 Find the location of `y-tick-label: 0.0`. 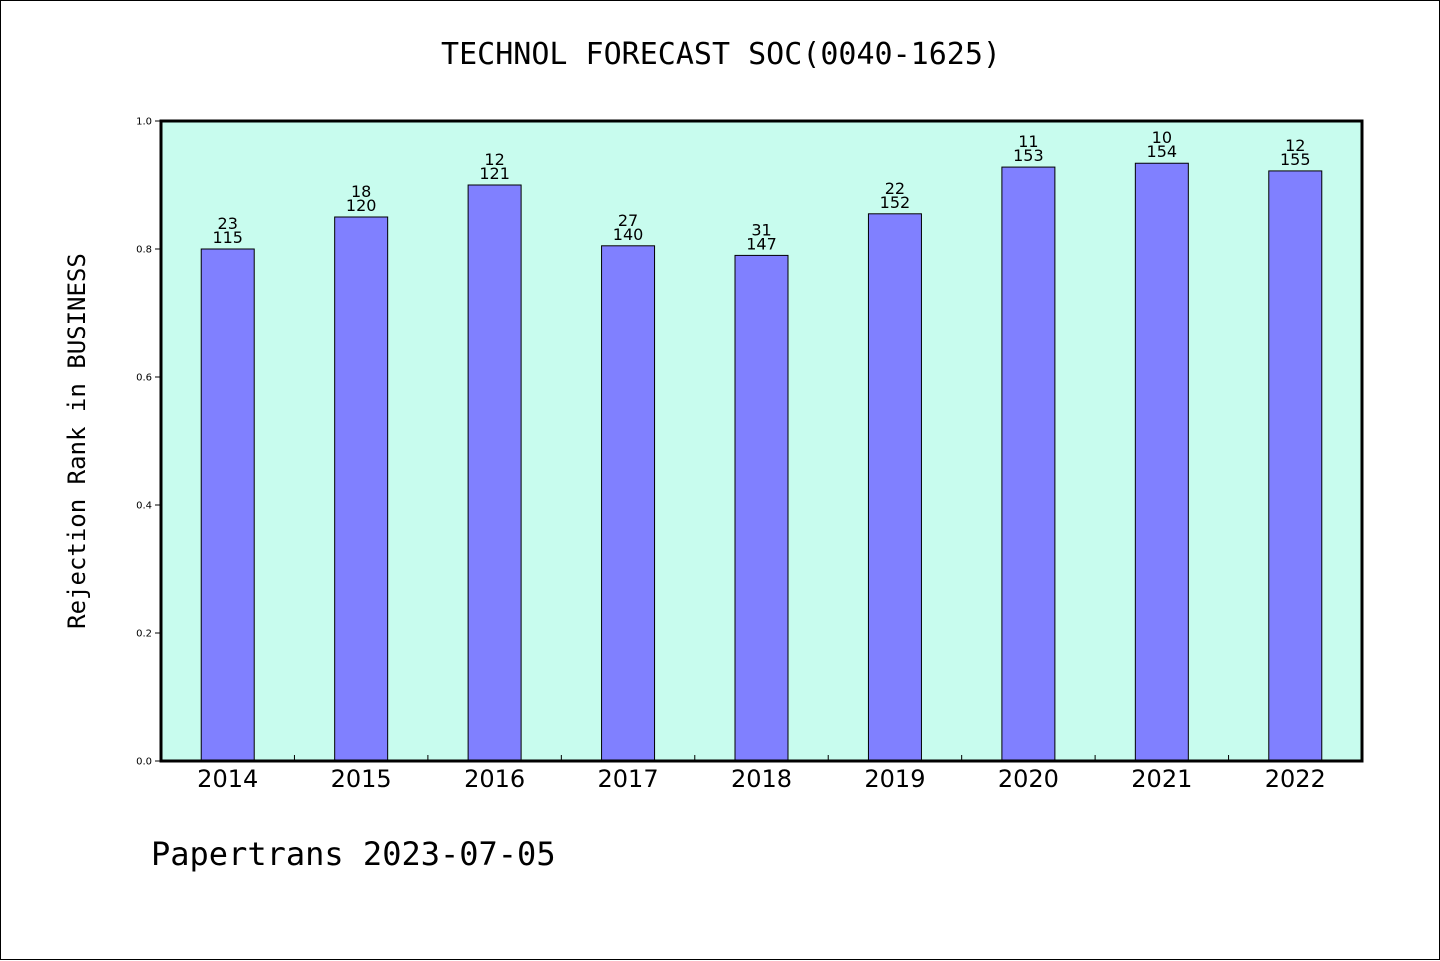

y-tick-label: 0.0 is located at coordinates (144, 762).